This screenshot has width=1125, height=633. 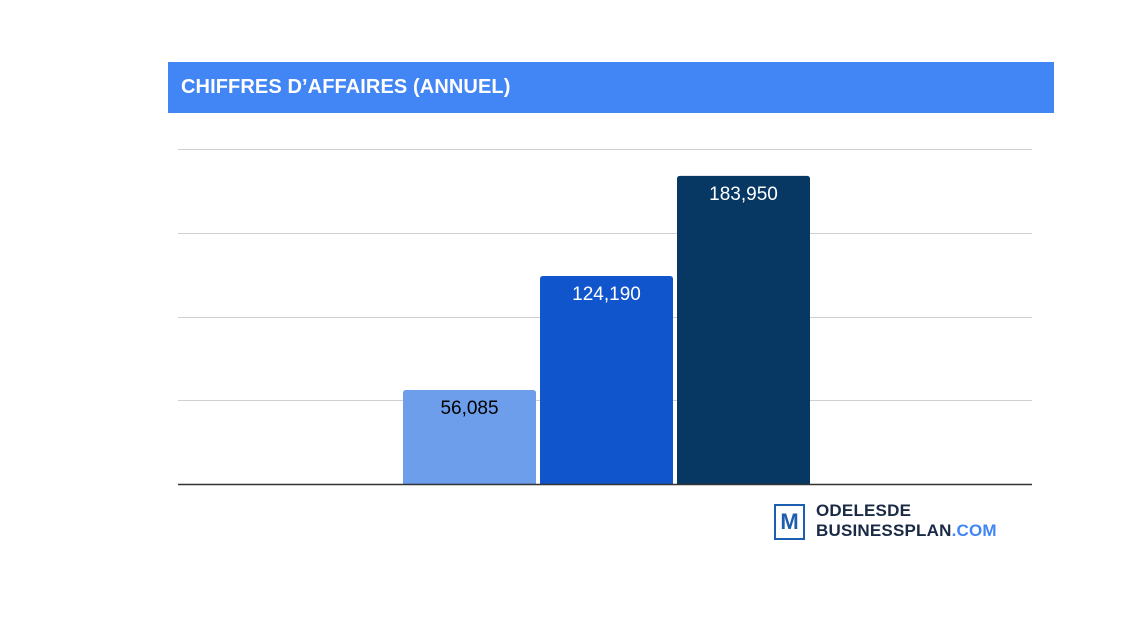 What do you see at coordinates (884, 530) in the screenshot?
I see `logo-line-2-main: BUSINESSPLAN` at bounding box center [884, 530].